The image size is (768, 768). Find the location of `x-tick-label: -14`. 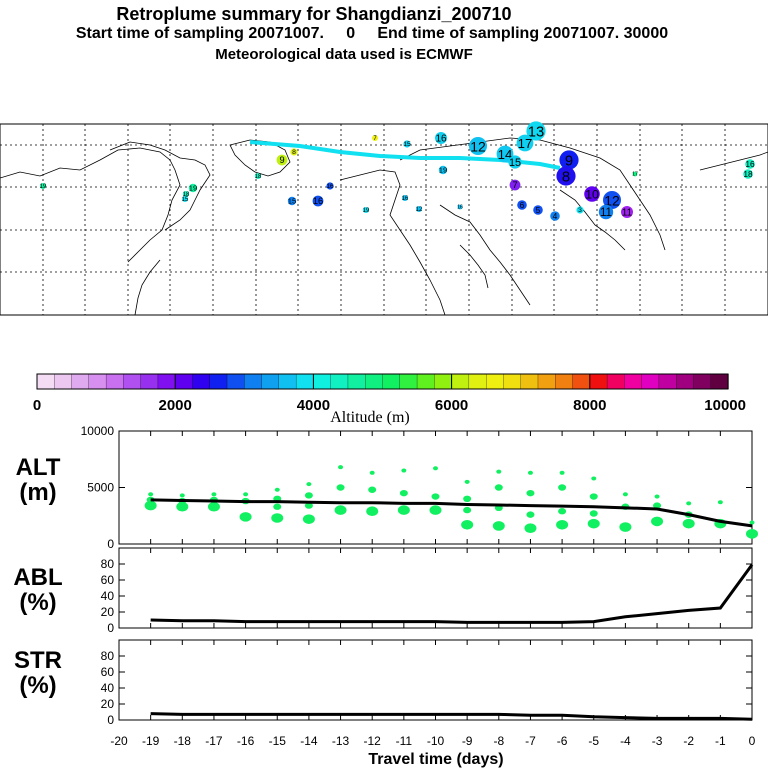

x-tick-label: -14 is located at coordinates (309, 741).